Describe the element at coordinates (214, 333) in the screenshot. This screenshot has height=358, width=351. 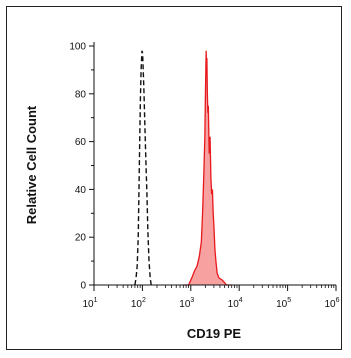
I see `x-axis-label: CD19 PE` at that location.